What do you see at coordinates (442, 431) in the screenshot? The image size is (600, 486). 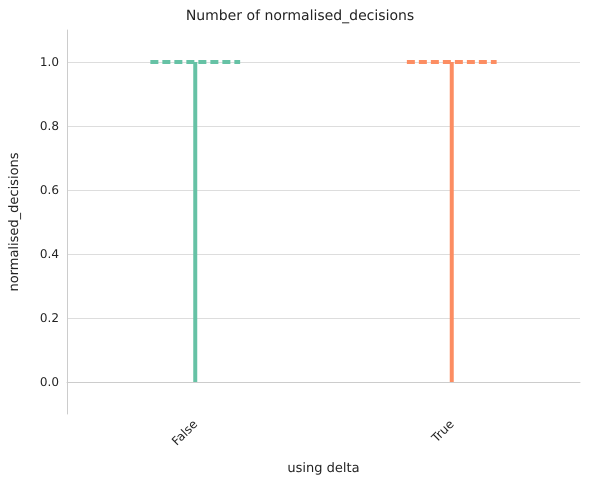 I see `x-tick-label: True` at bounding box center [442, 431].